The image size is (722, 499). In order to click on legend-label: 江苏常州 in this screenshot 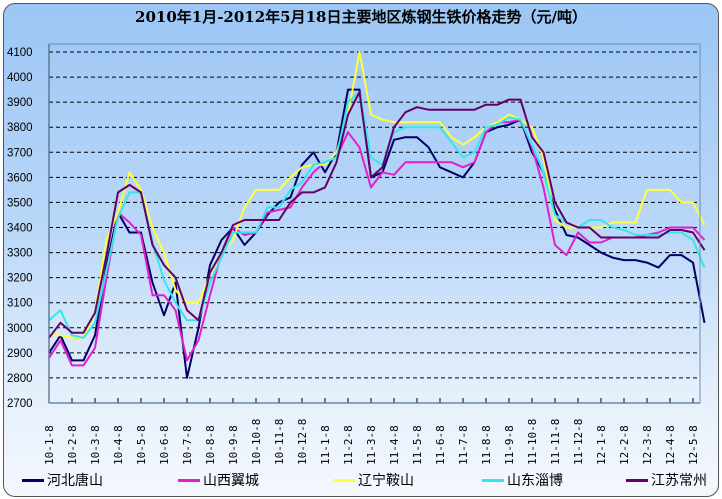, I will do `click(679, 481)`.